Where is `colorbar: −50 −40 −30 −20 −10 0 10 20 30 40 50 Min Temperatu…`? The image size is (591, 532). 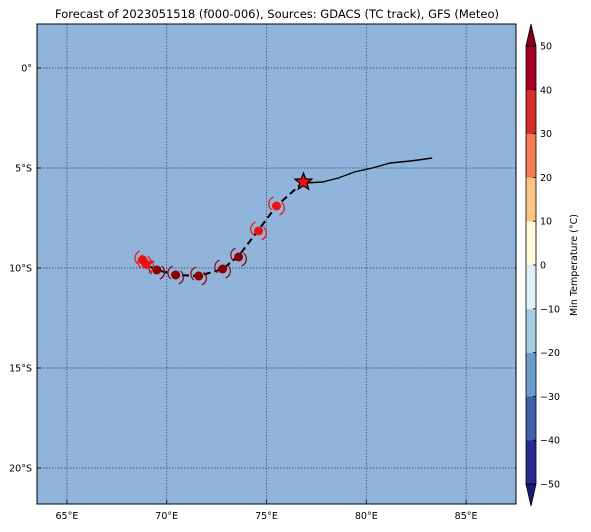 colorbar: −50 −40 −30 −20 −10 0 10 20 30 40 50 Min Temperatu… is located at coordinates (552, 265).